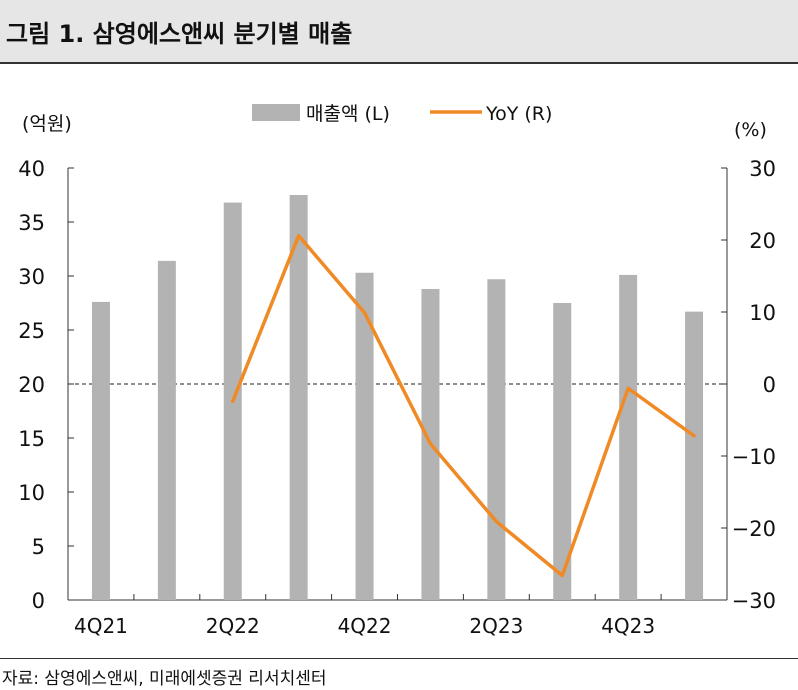 This screenshot has width=798, height=690. I want to click on right-axis-tick-label: 10, so click(762, 313).